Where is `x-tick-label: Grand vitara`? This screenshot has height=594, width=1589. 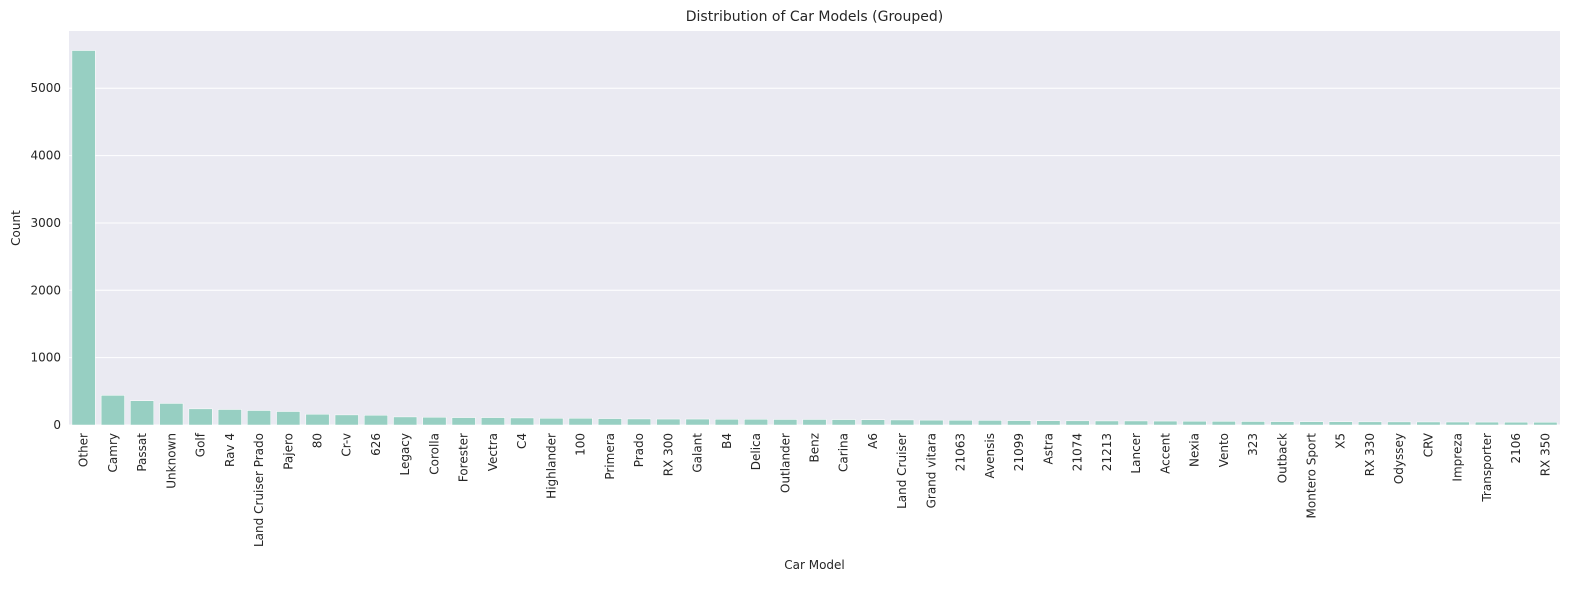 x-tick-label: Grand vitara is located at coordinates (931, 470).